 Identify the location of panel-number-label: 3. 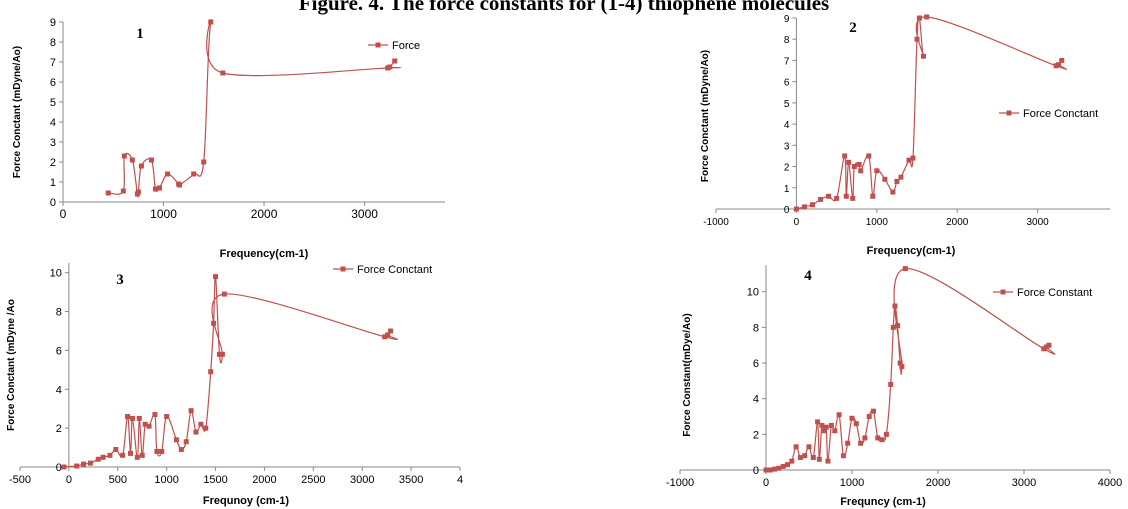
(120, 280).